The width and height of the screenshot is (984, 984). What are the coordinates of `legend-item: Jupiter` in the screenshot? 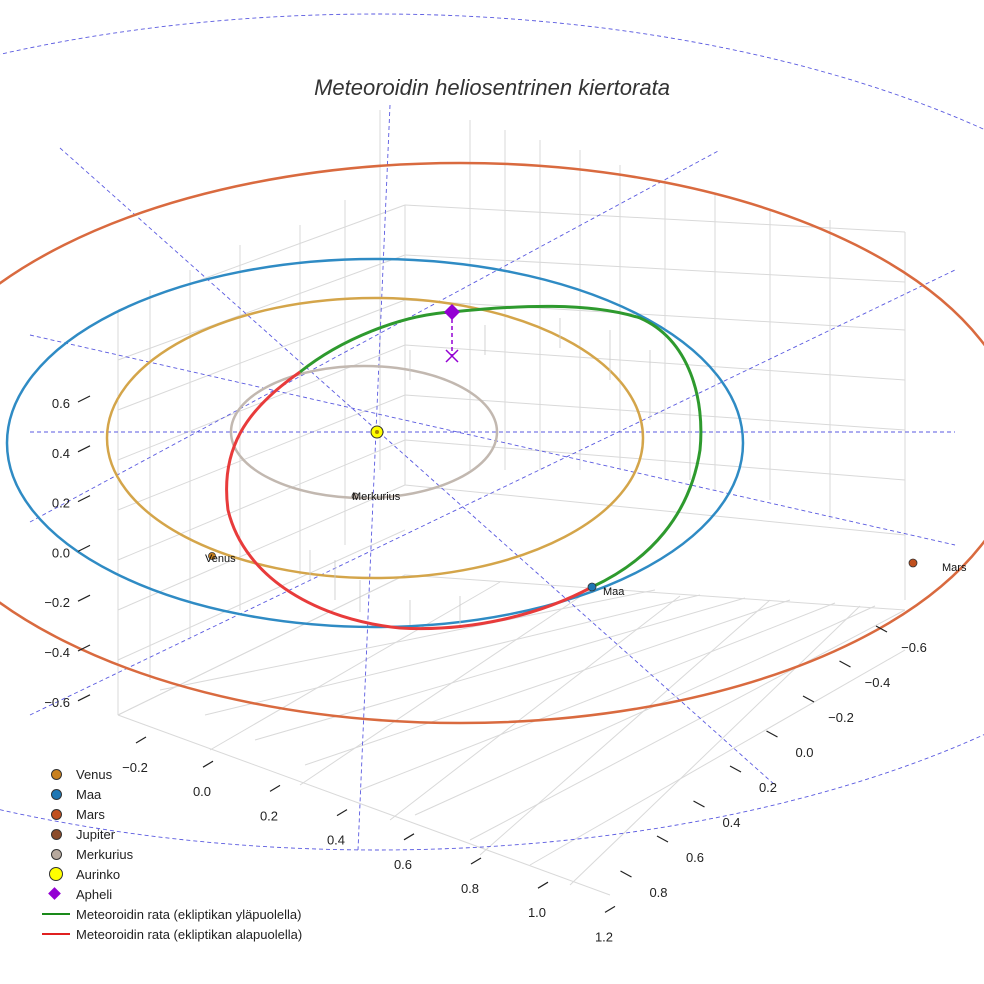 It's located at (205, 834).